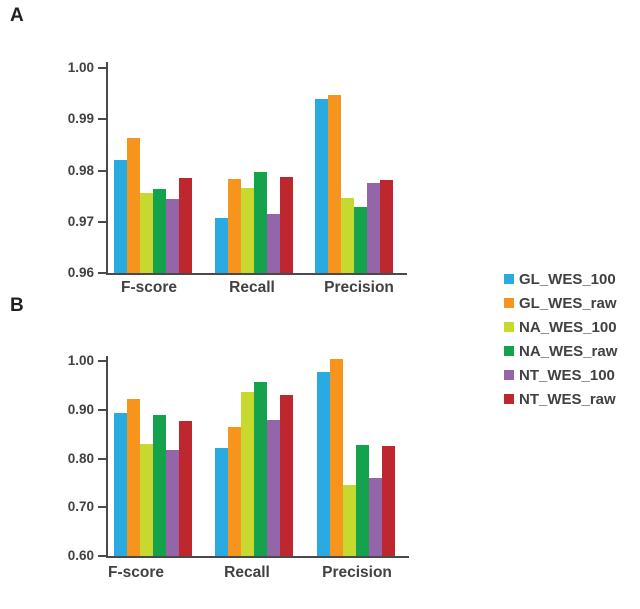  Describe the element at coordinates (80, 170) in the screenshot. I see `y-tick-label: 0.98` at that location.